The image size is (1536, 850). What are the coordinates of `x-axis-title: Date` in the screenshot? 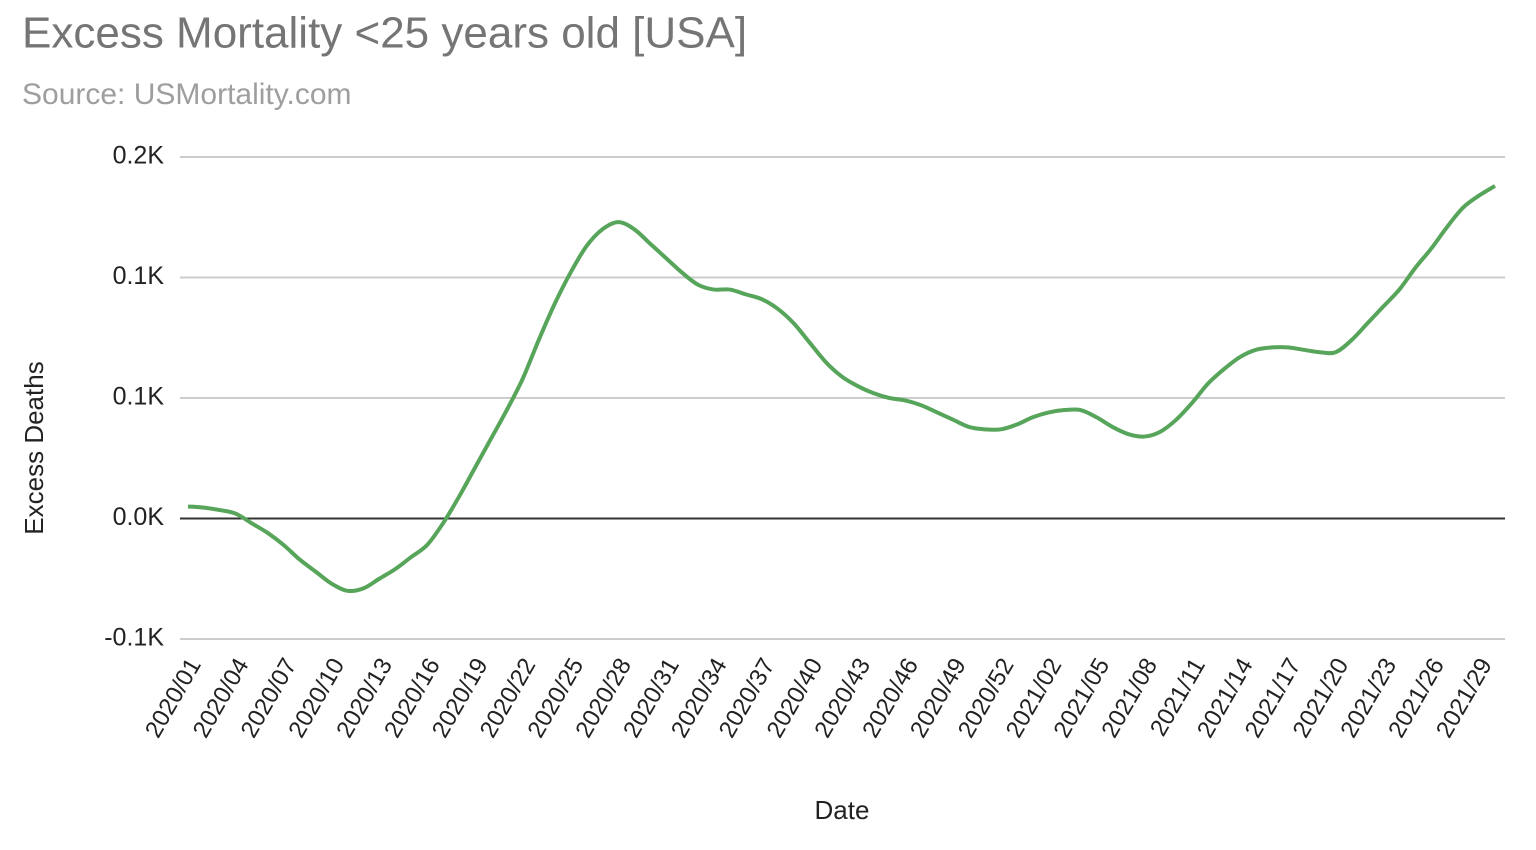 It's located at (842, 810).